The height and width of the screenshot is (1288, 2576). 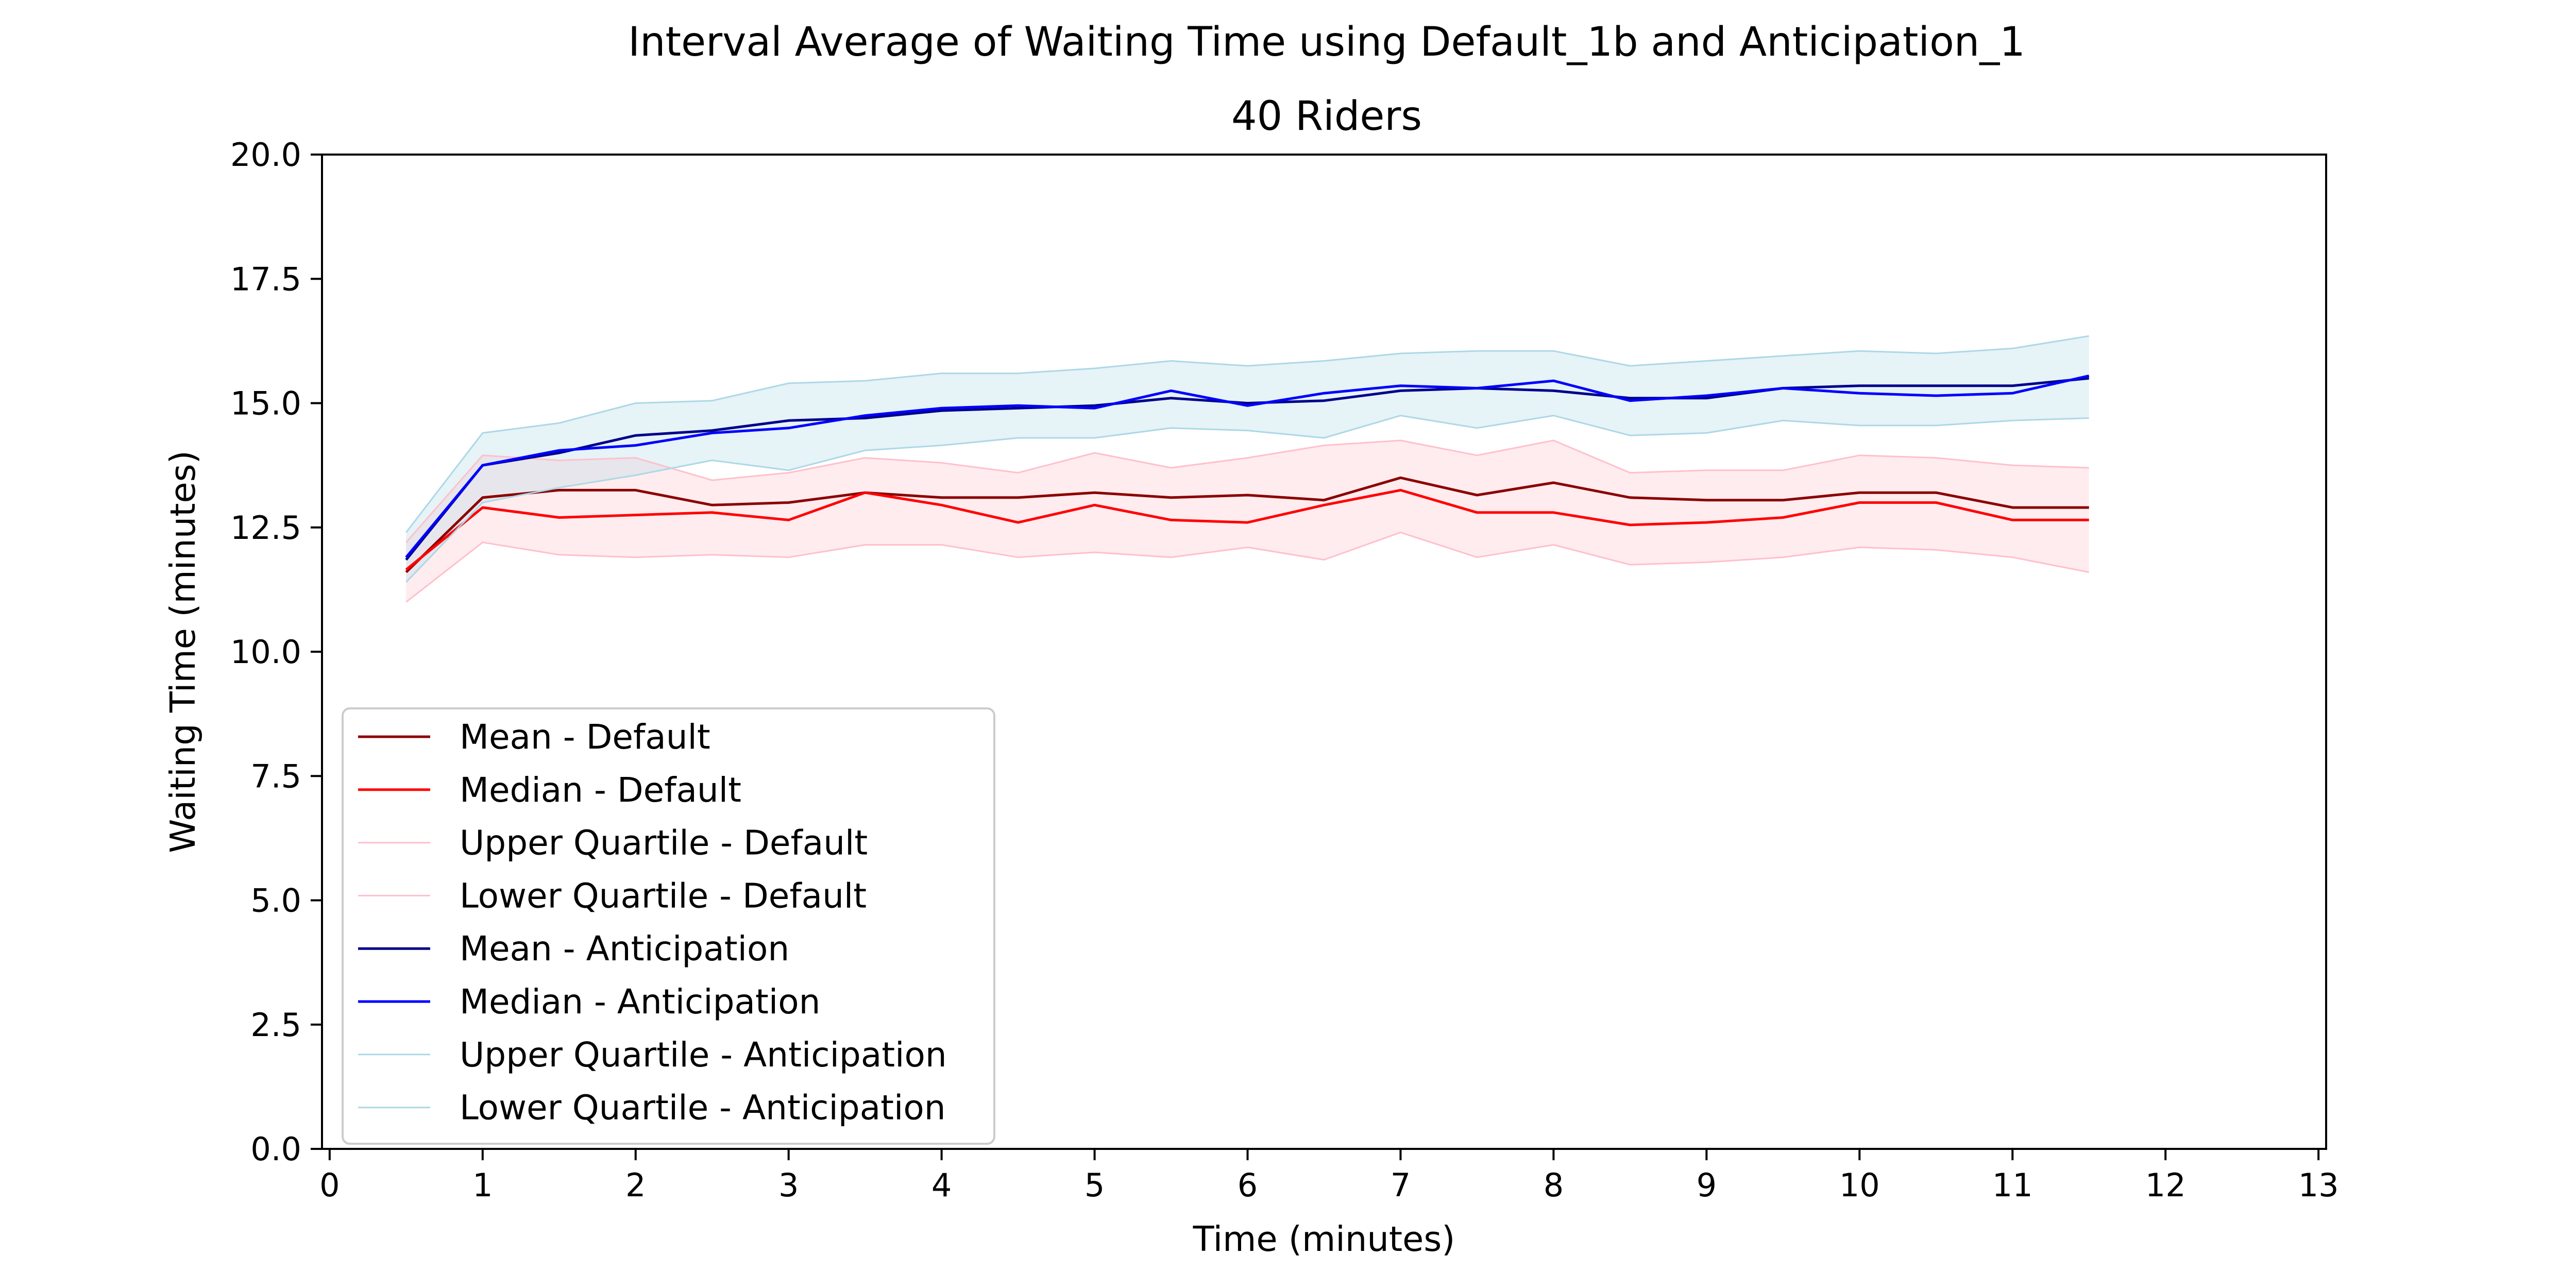 I want to click on legend-label: Mean - Anticipation, so click(x=624, y=949).